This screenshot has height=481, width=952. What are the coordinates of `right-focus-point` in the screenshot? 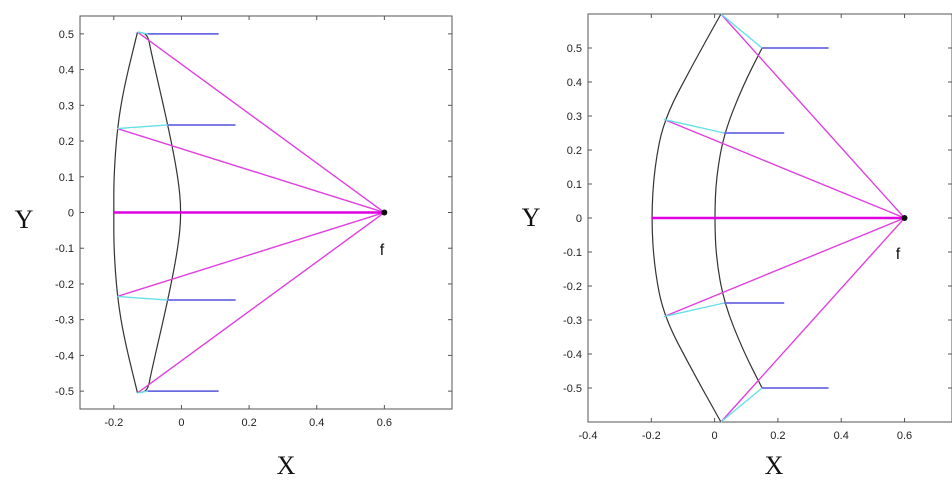 It's located at (904, 218).